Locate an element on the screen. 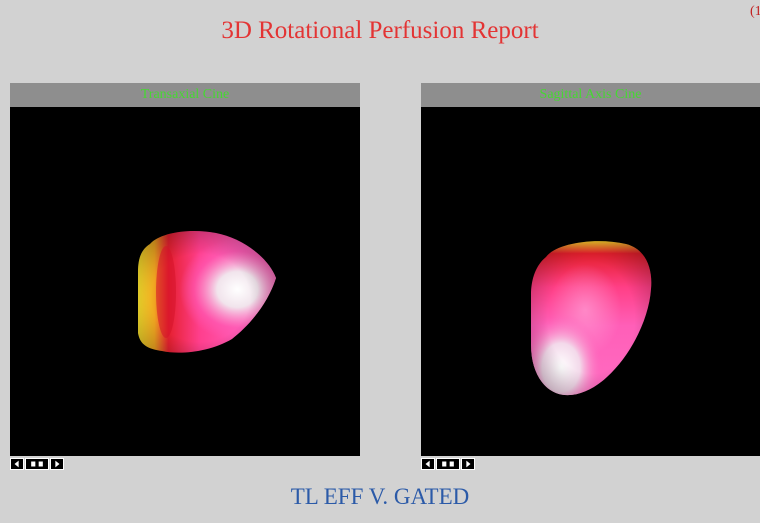  sagittal-cine-label: Sagittal Axis Cine is located at coordinates (590, 95).